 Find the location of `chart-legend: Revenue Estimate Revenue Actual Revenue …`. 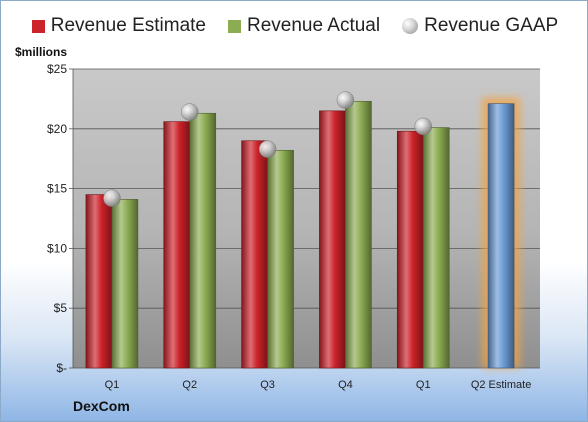

chart-legend: Revenue Estimate Revenue Actual Revenue … is located at coordinates (294, 26).